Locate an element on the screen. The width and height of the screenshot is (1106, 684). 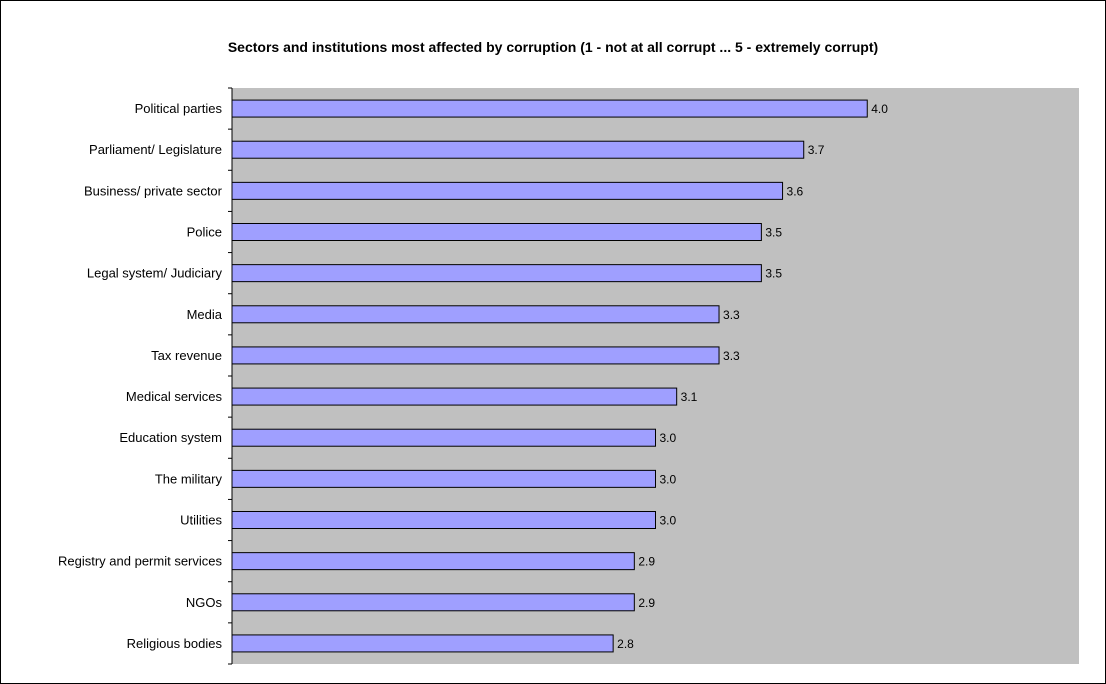
category-label: Political parties is located at coordinates (179, 108).